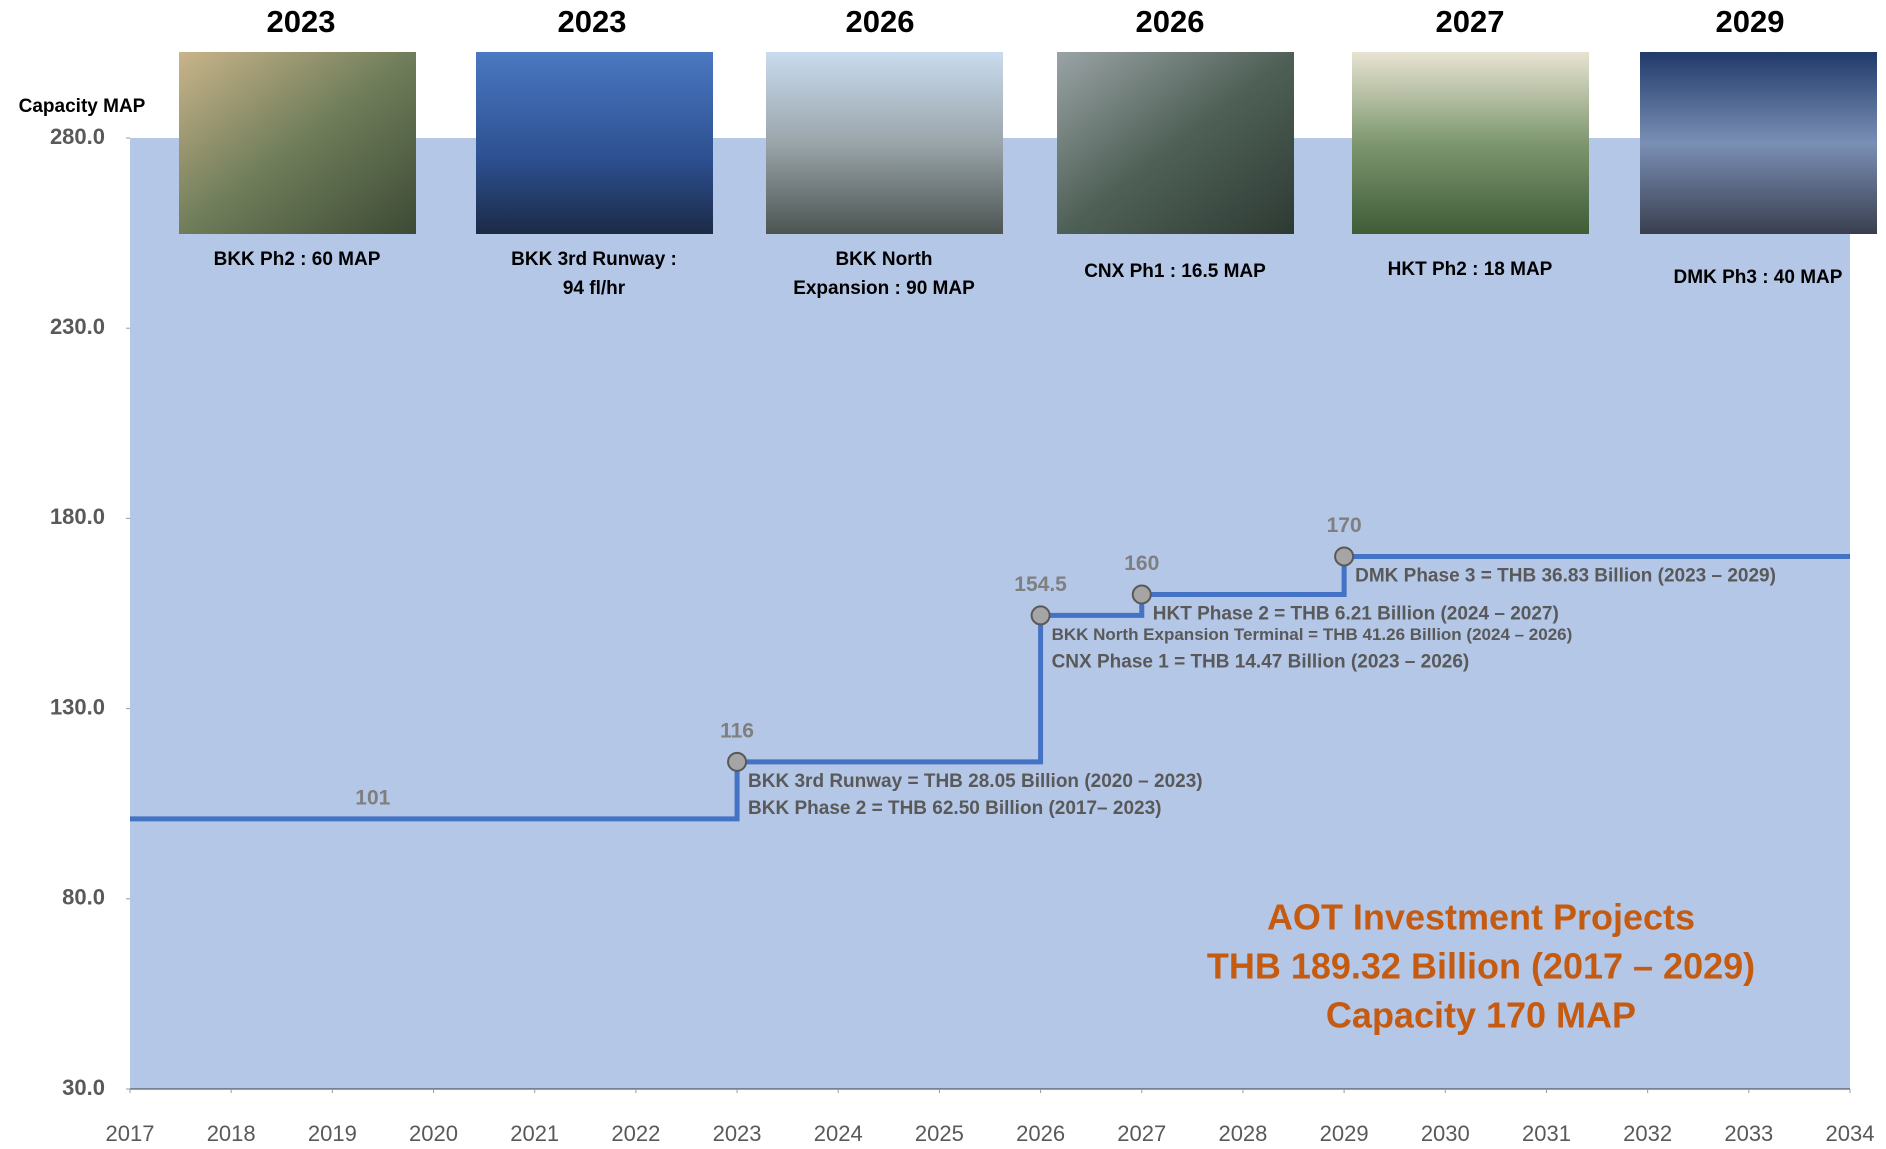 This screenshot has width=1886, height=1149. I want to click on value-label: 101, so click(372, 797).